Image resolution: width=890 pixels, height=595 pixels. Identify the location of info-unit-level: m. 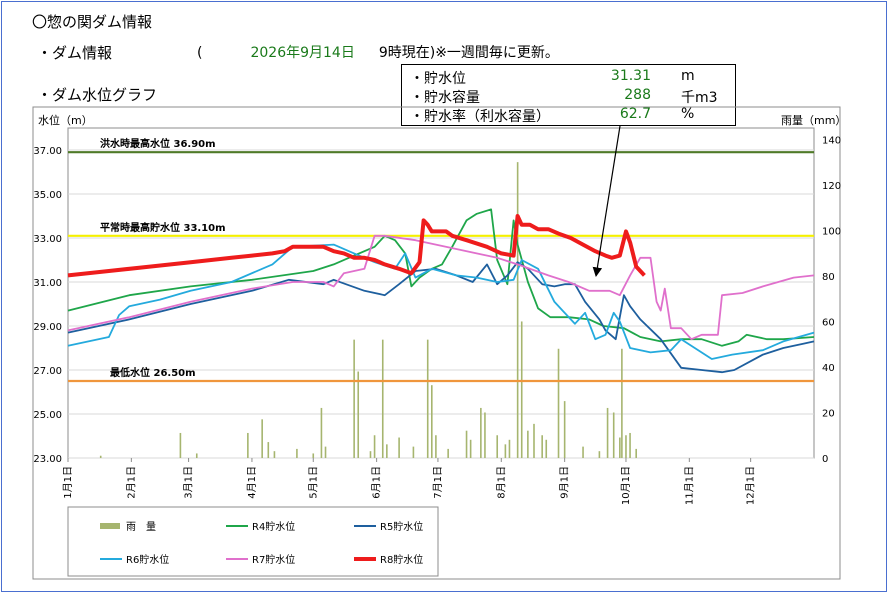
(688, 76).